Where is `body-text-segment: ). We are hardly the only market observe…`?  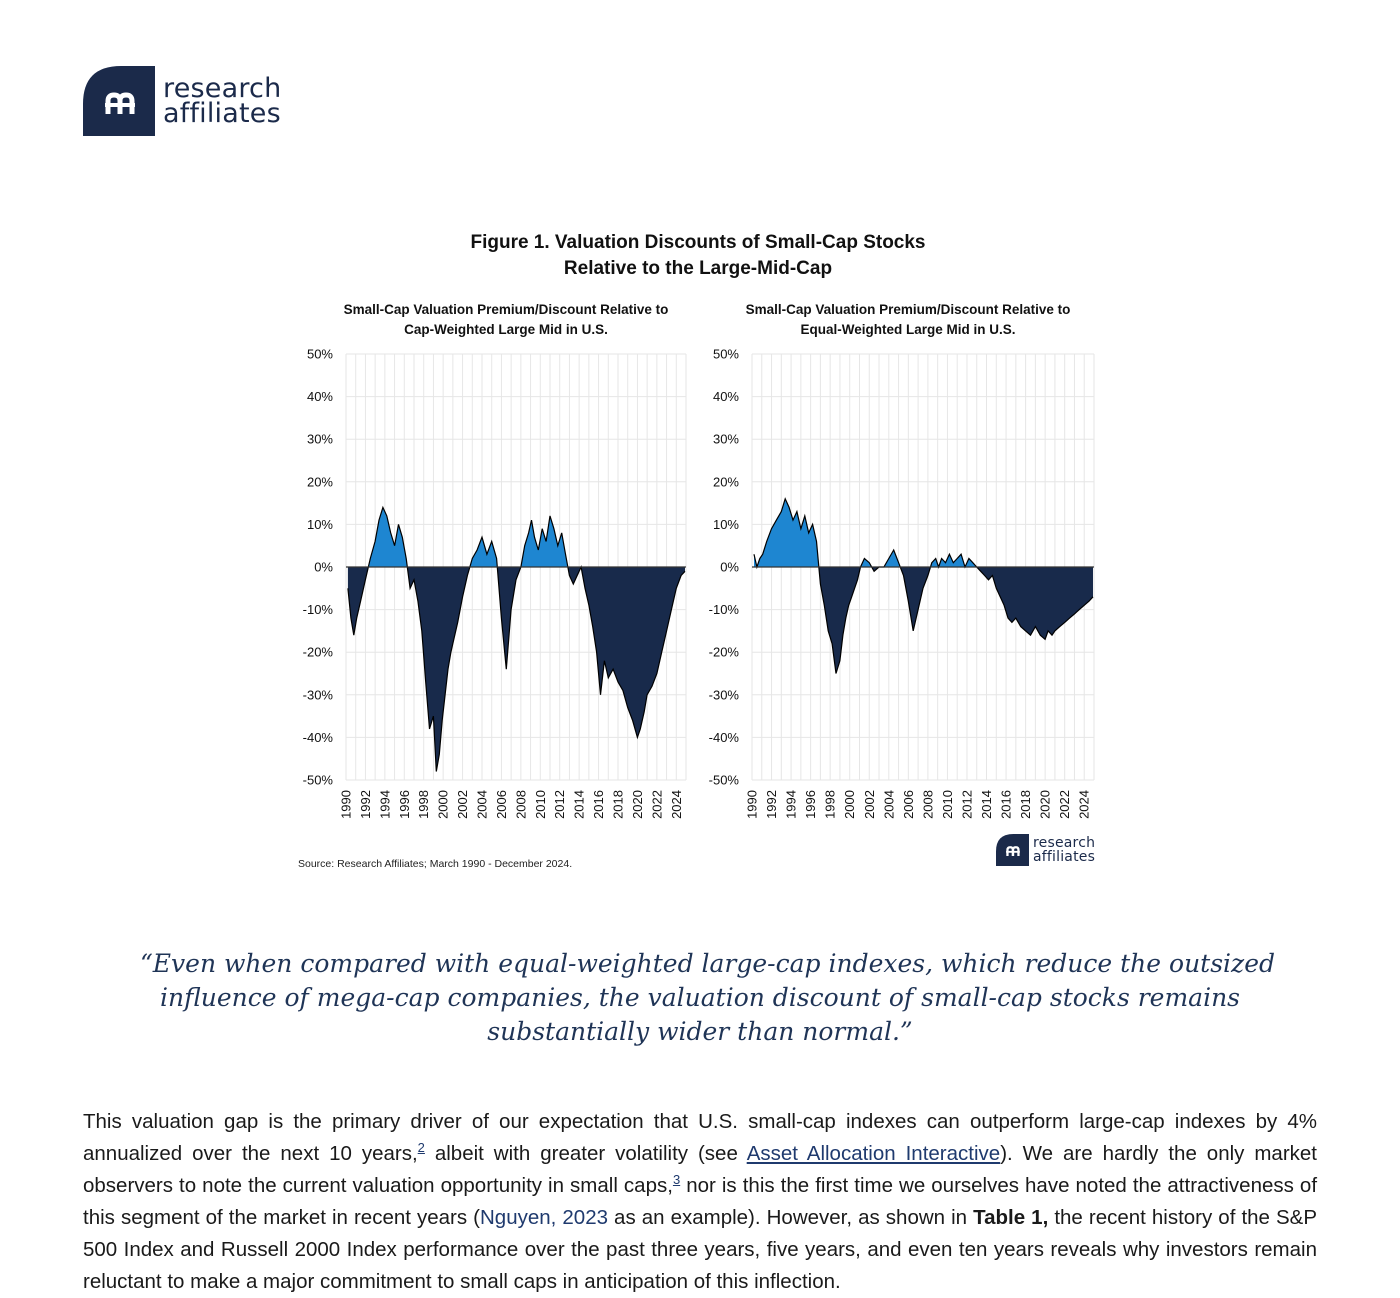
body-text-segment: ). We are hardly the only market observe… is located at coordinates (700, 1169).